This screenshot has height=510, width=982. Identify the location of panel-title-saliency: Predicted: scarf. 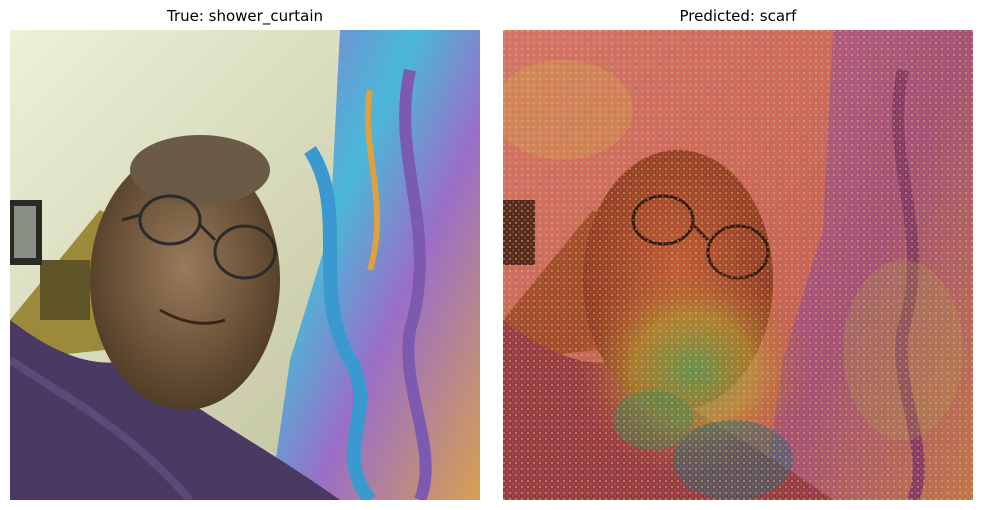
(738, 16).